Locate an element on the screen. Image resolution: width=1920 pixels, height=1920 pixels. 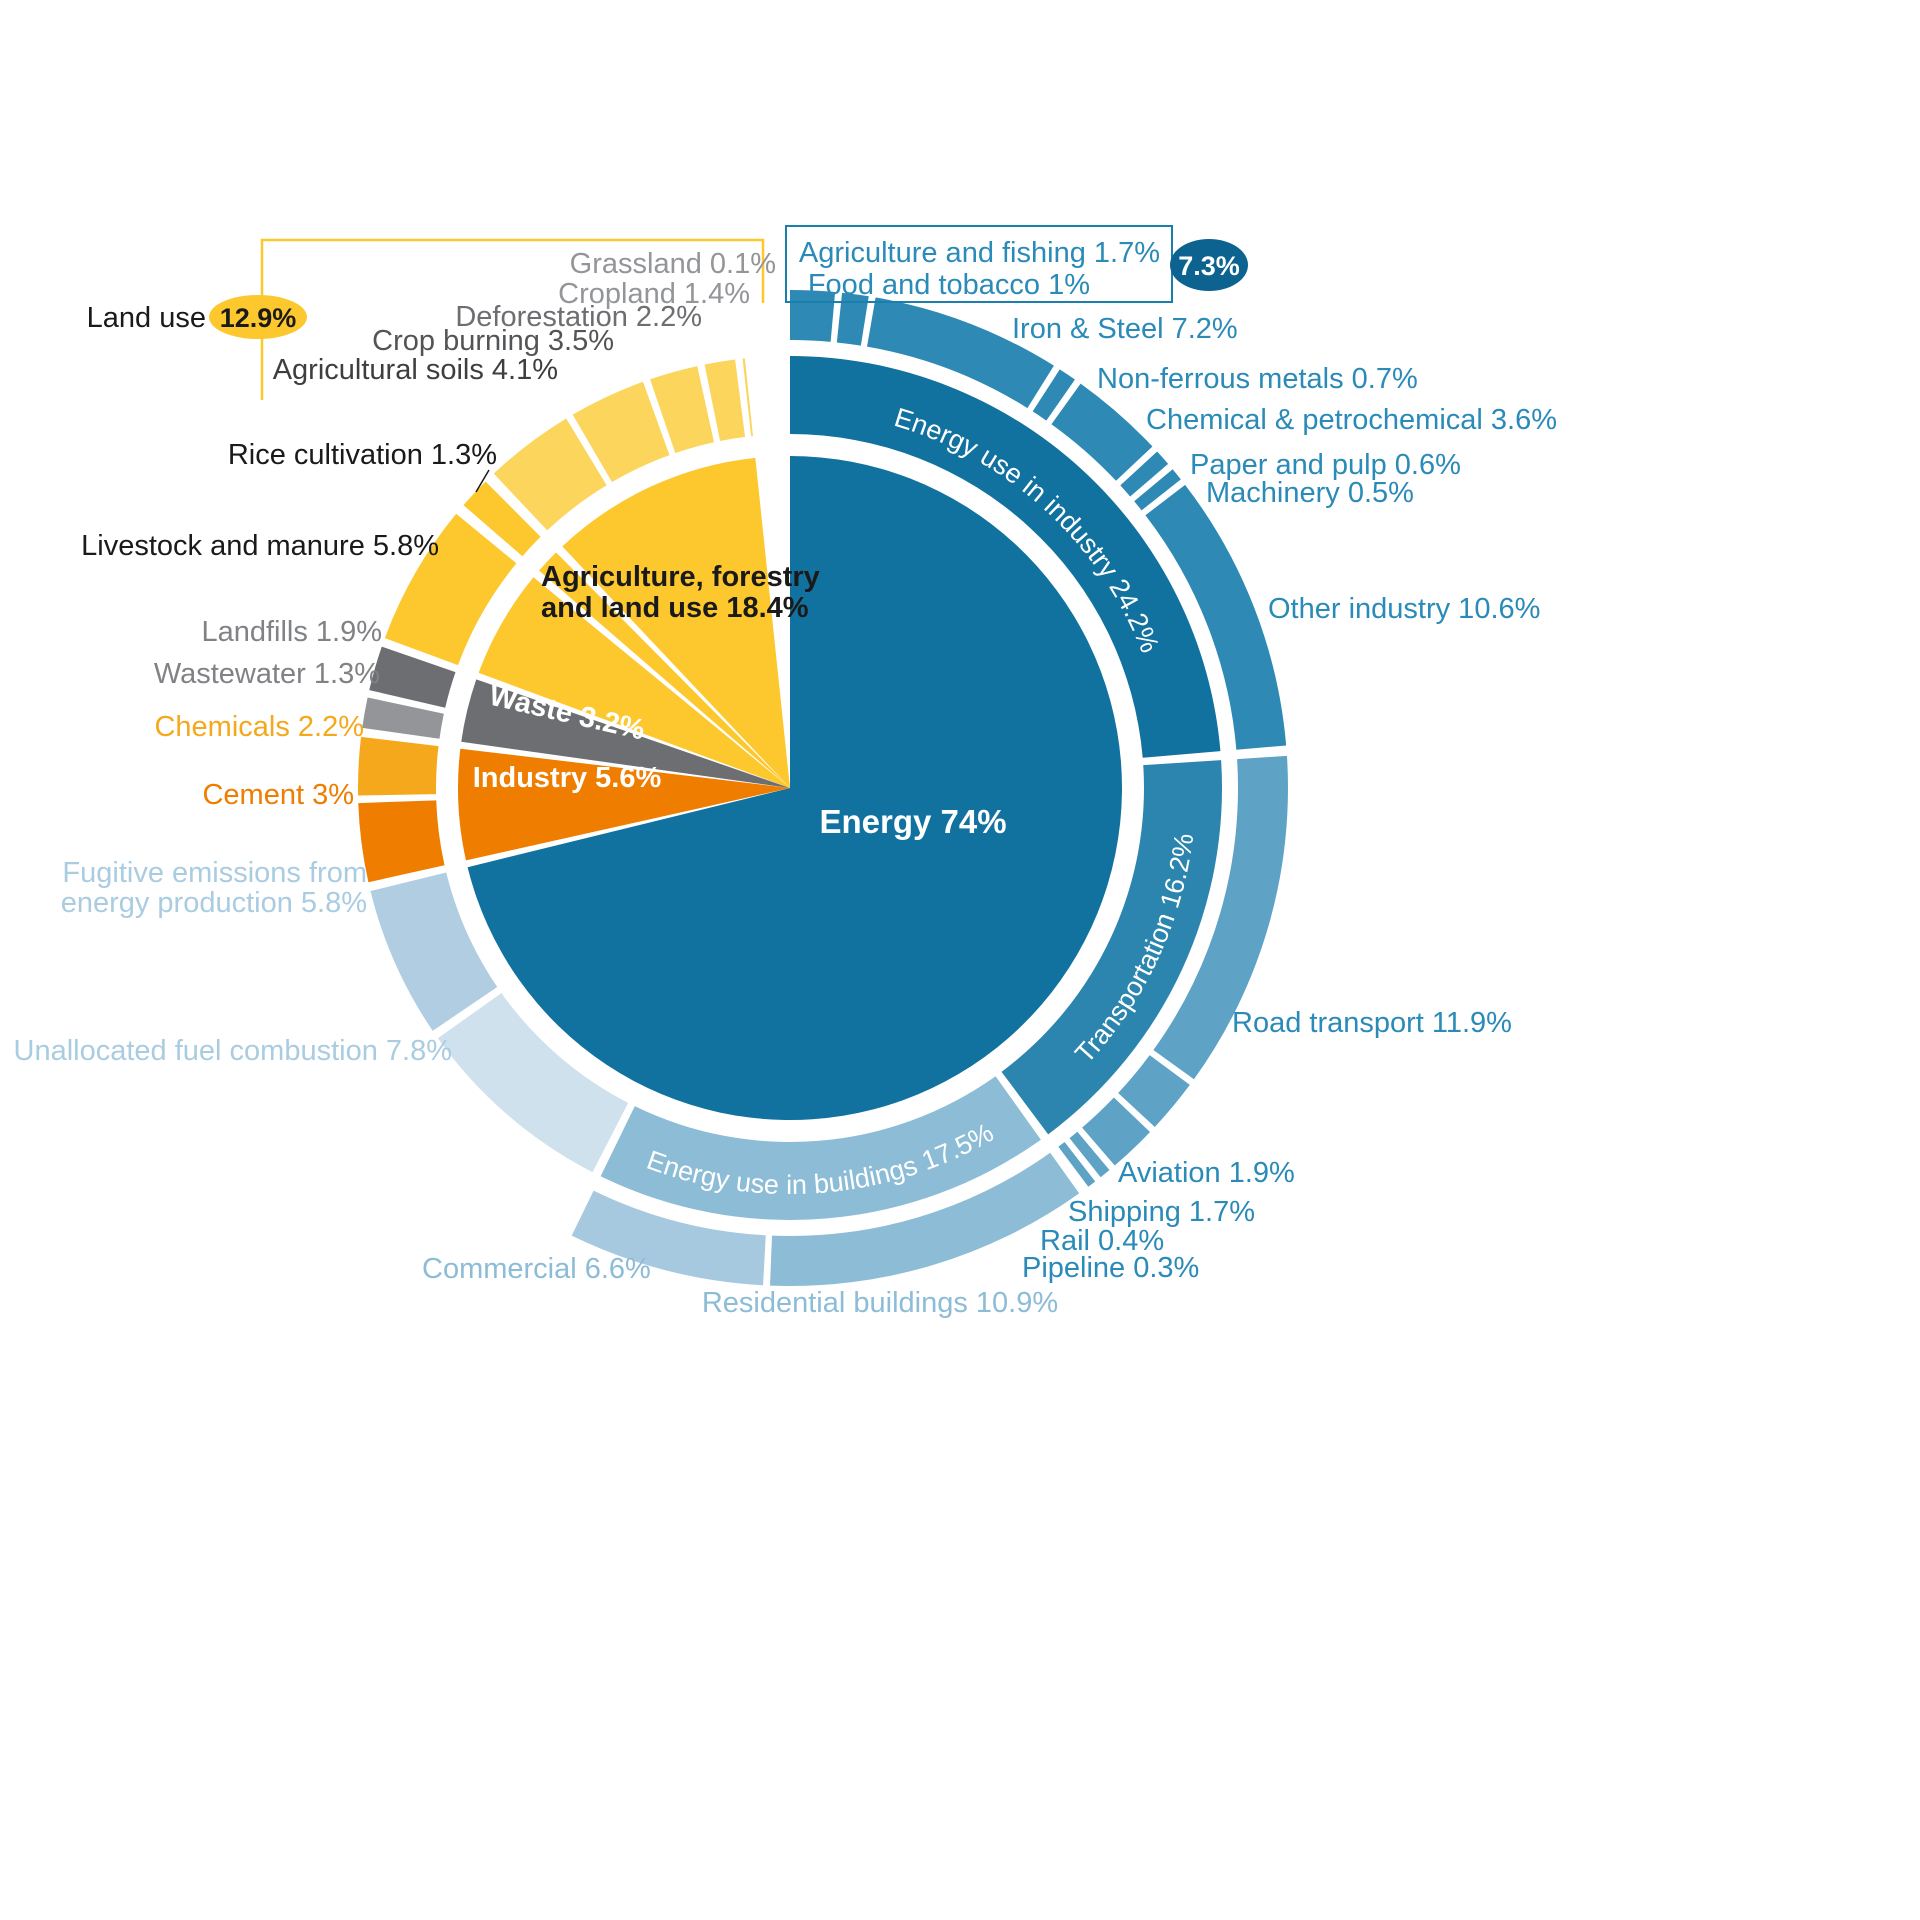
segment-aviation is located at coordinates (1154, 1091).